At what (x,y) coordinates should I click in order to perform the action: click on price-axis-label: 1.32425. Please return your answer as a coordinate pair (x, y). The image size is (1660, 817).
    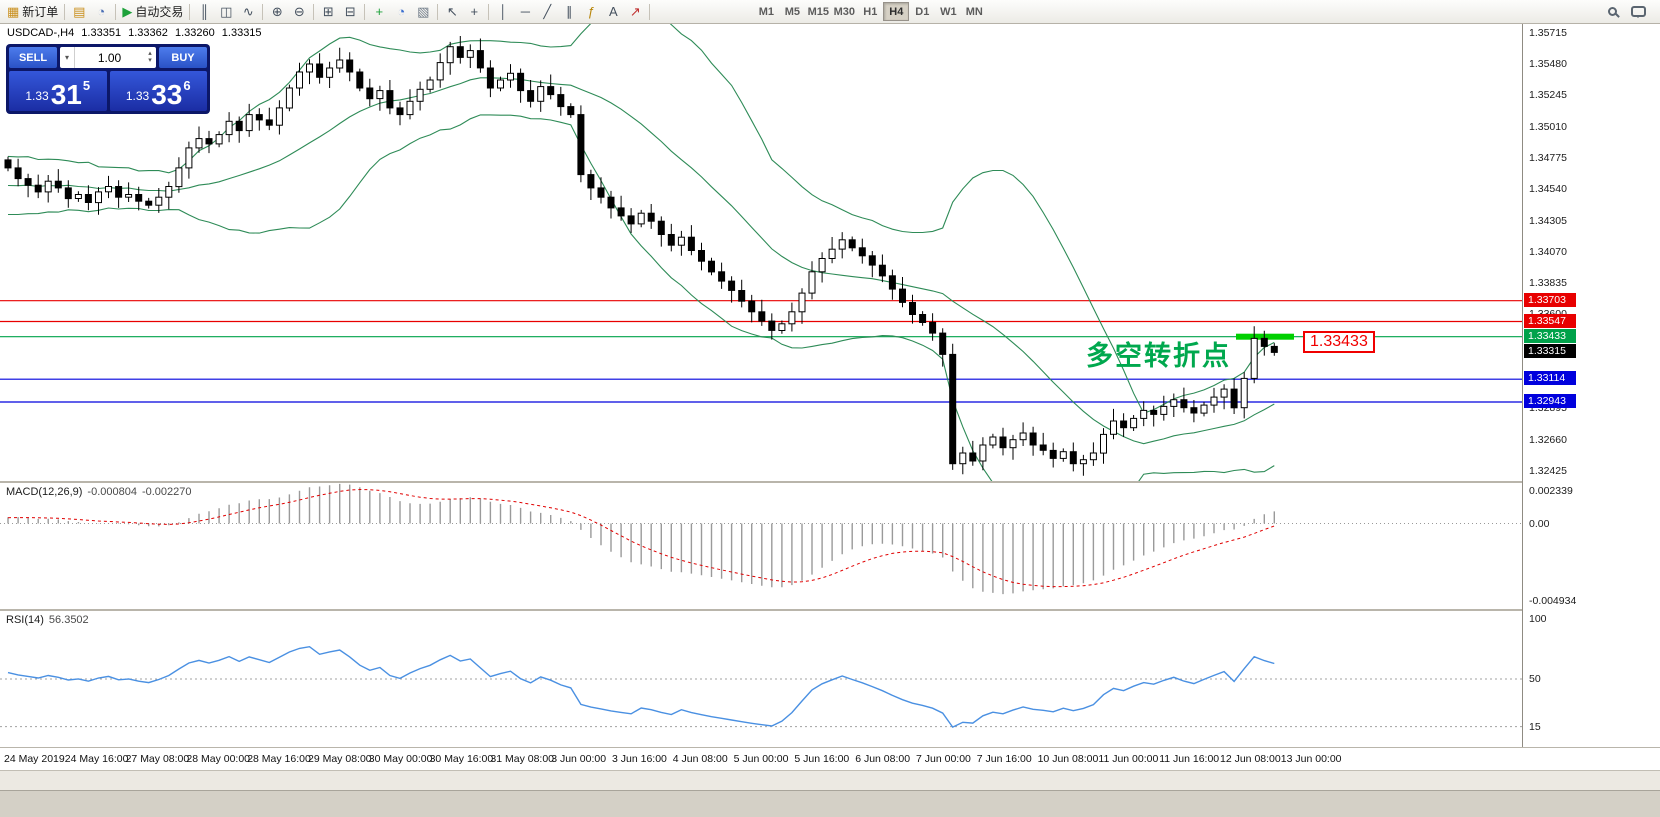
    Looking at the image, I should click on (1548, 471).